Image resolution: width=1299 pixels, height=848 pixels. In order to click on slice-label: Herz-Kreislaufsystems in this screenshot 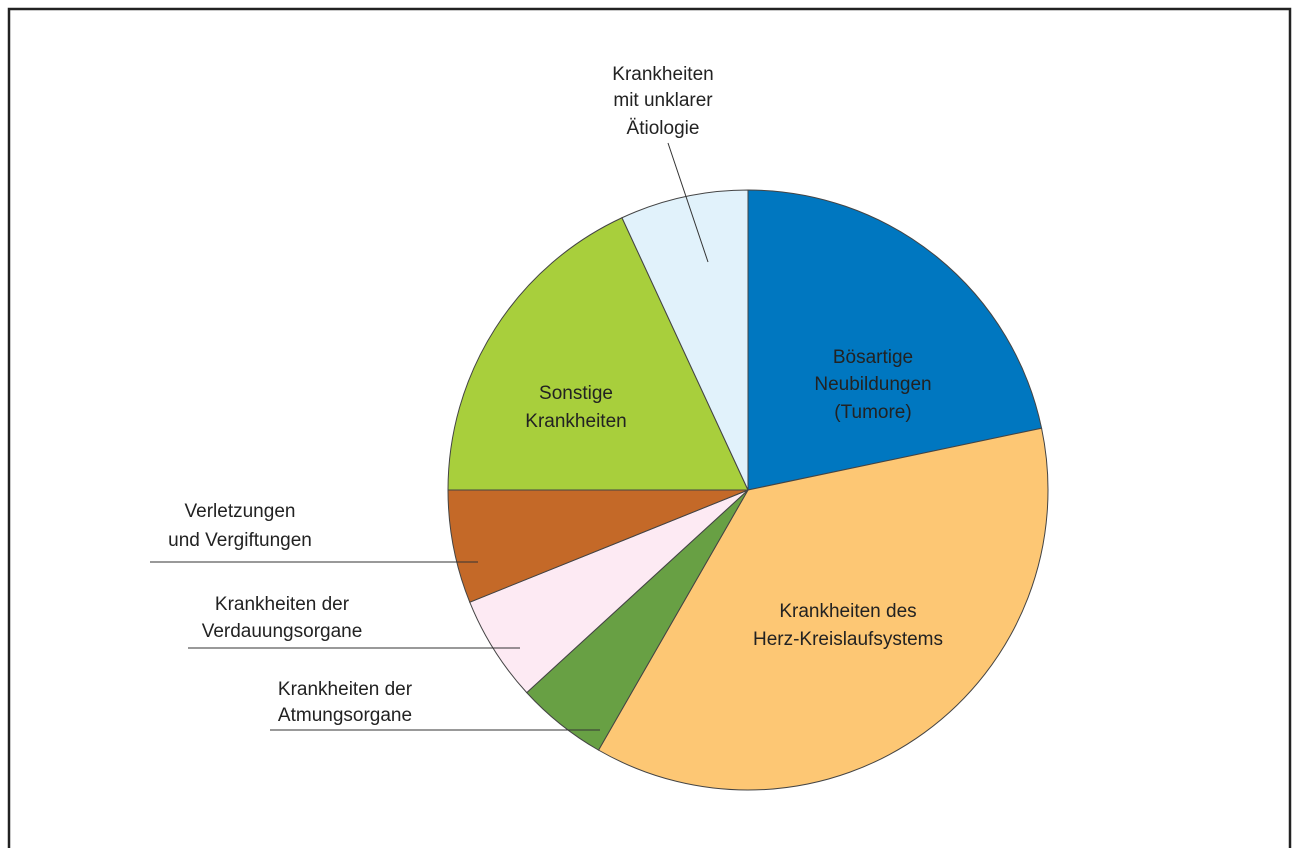, I will do `click(848, 639)`.